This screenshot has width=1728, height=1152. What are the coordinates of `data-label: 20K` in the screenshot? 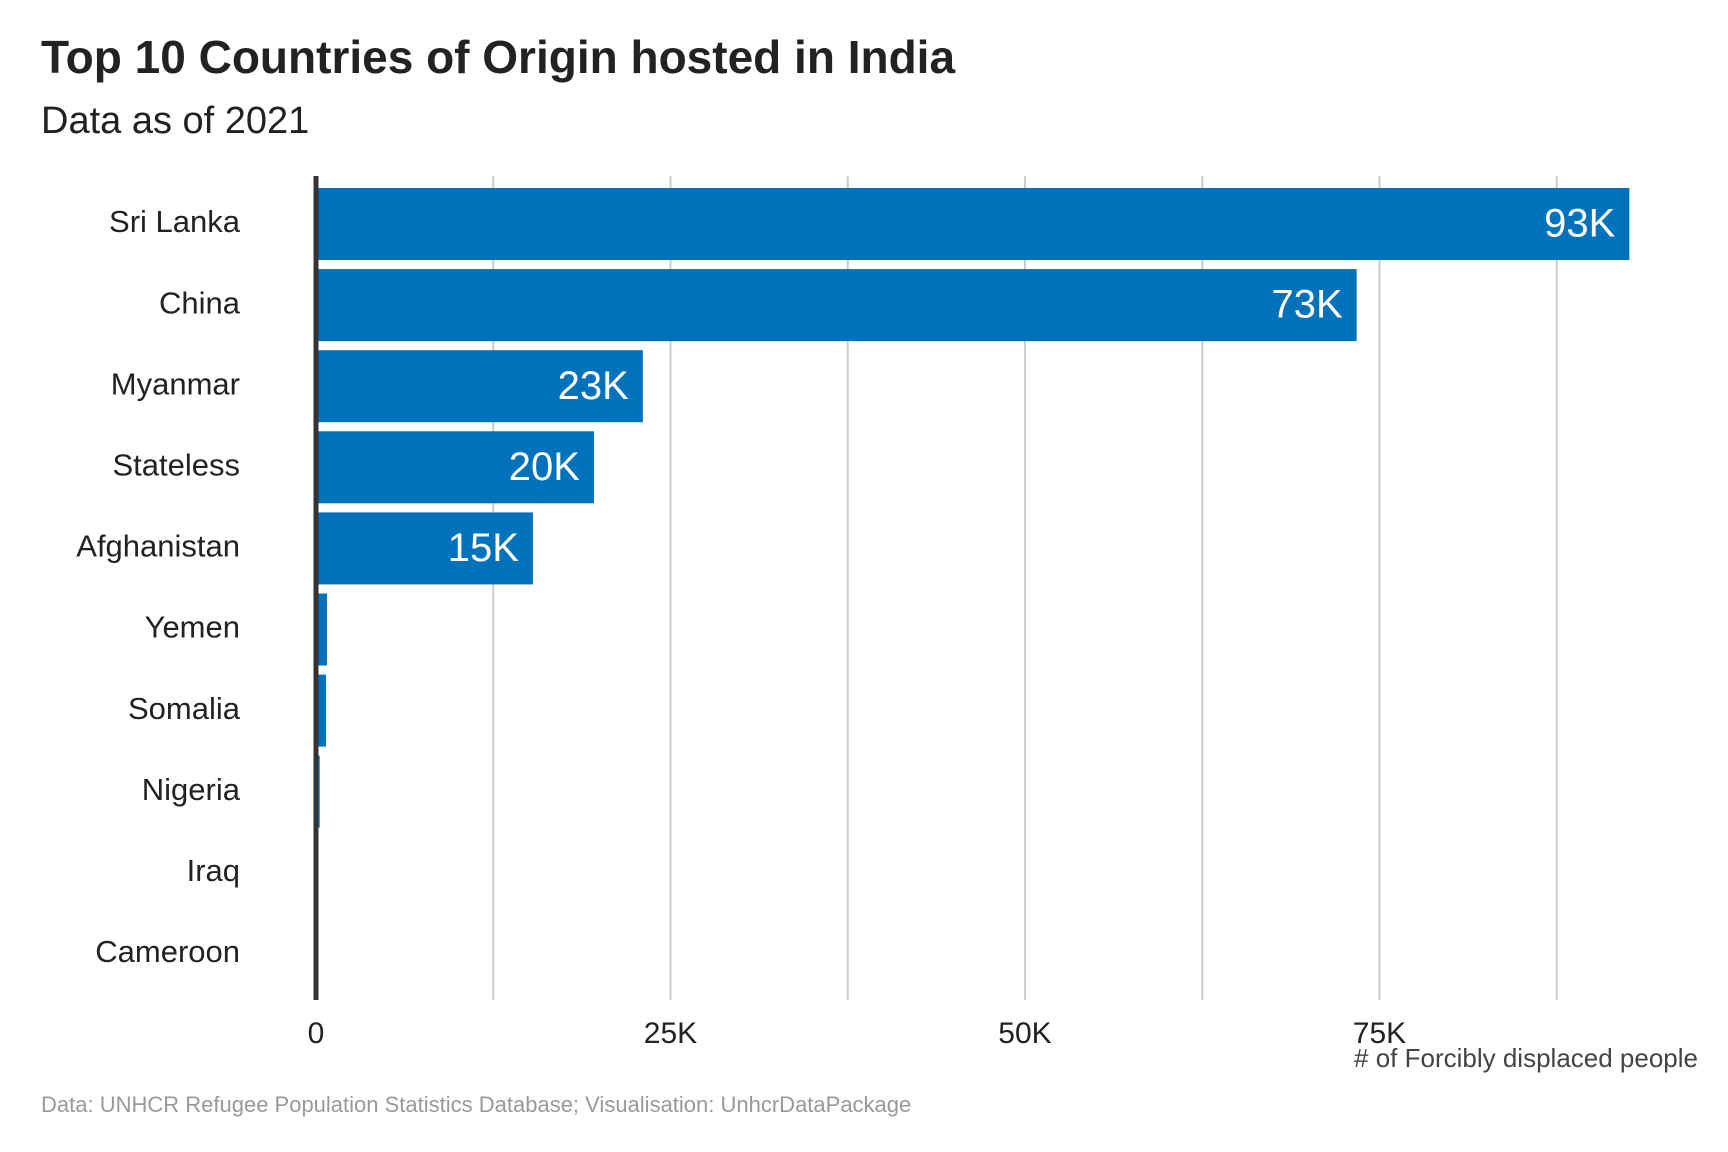 It's located at (544, 467).